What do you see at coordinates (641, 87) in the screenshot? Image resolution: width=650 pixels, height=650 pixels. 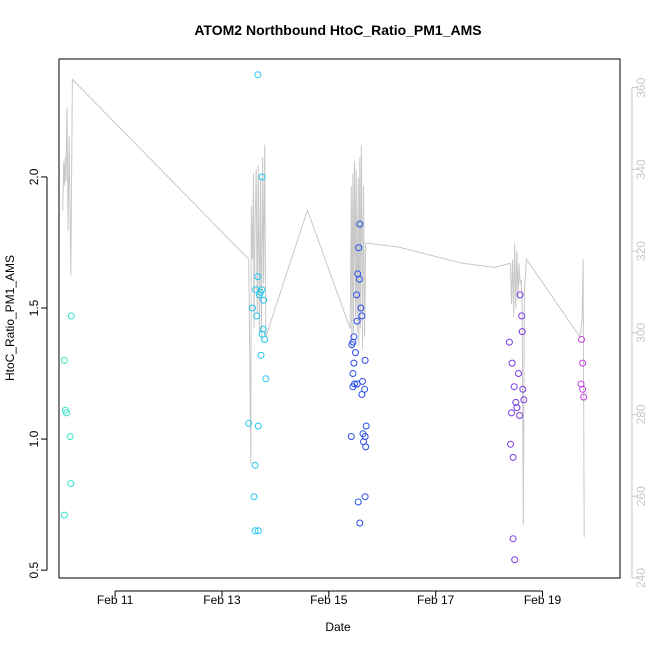 I see `y2-tick-label: 360` at bounding box center [641, 87].